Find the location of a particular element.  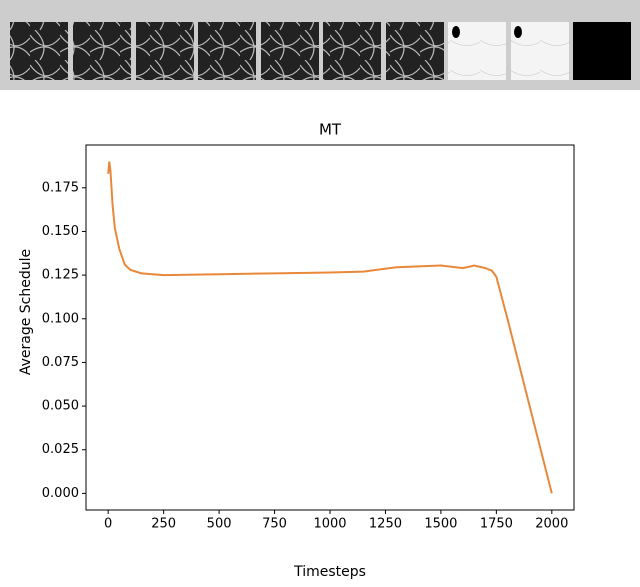

x-tick-label: 0 is located at coordinates (108, 524).